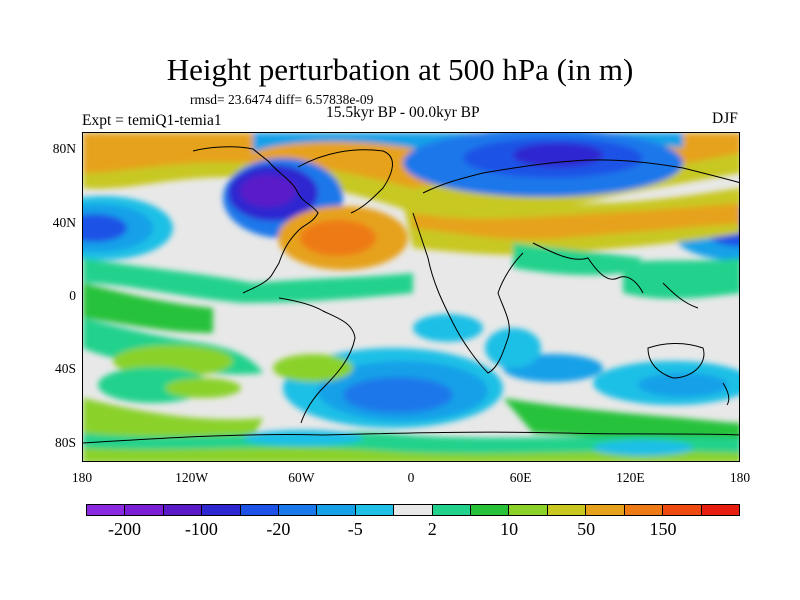 Image resolution: width=800 pixels, height=600 pixels. I want to click on period-label: 15.5kyr BP - 00.0kyr BP, so click(403, 112).